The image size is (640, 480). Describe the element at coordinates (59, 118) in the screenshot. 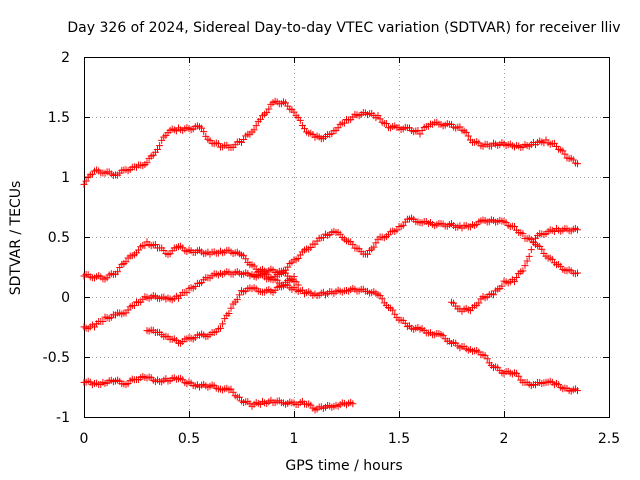

I see `y-tick-label: 1.5` at that location.